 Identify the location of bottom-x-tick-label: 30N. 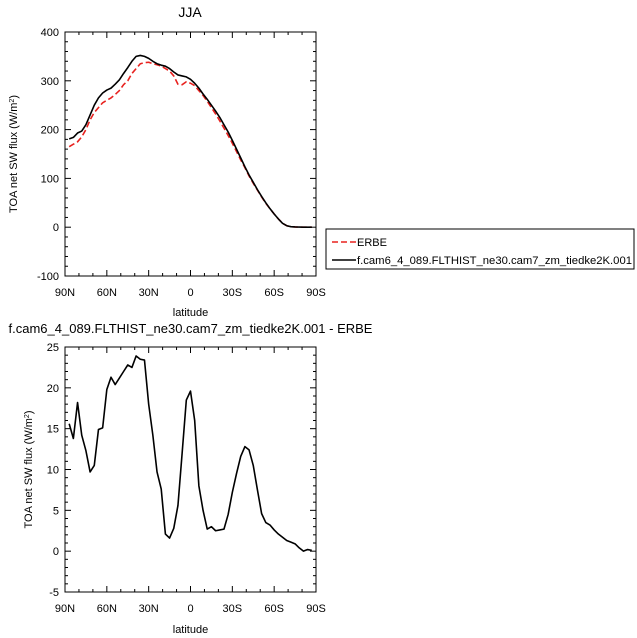
(149, 609).